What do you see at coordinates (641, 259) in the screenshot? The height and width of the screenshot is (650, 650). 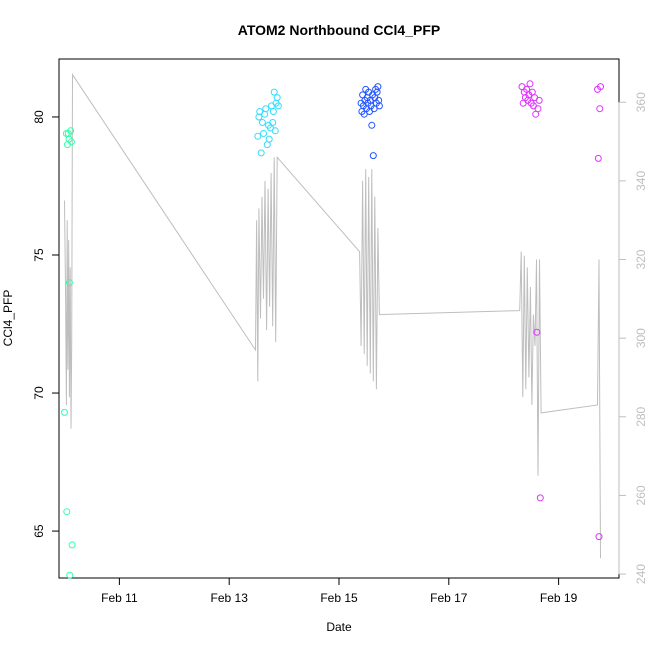 I see `y2-tick-label: 320` at bounding box center [641, 259].